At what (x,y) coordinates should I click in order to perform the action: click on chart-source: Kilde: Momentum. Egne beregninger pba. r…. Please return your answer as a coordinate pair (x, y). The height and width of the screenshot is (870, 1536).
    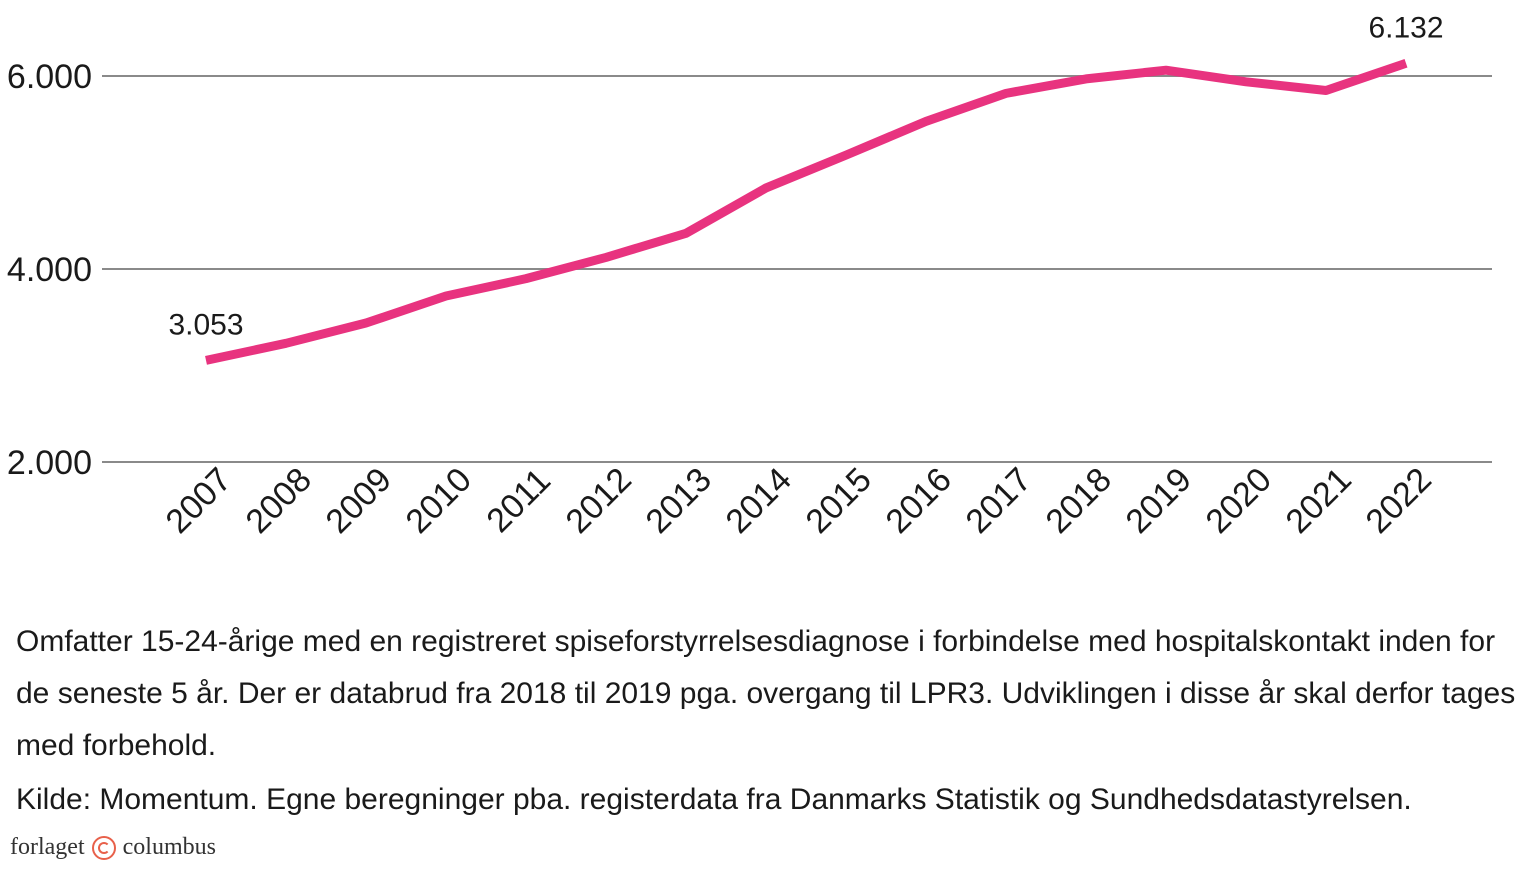
    Looking at the image, I should click on (714, 799).